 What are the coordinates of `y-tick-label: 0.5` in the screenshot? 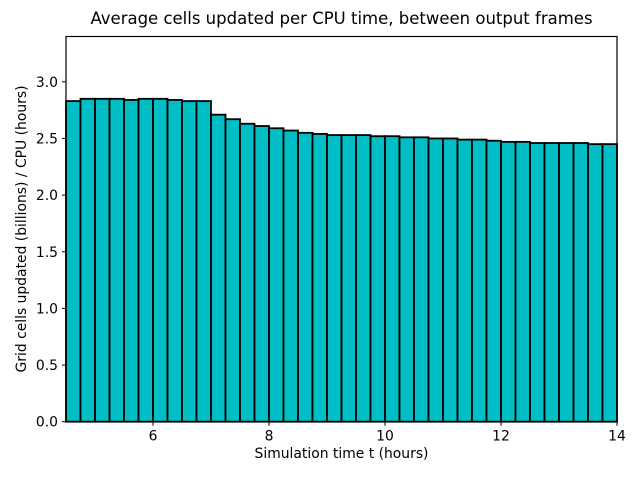 It's located at (47, 366).